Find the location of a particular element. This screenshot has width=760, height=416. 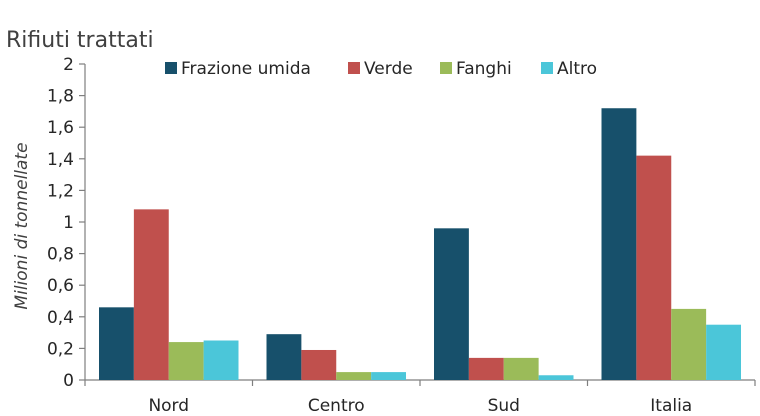

y-tick-label: 0,2 is located at coordinates (60, 349).